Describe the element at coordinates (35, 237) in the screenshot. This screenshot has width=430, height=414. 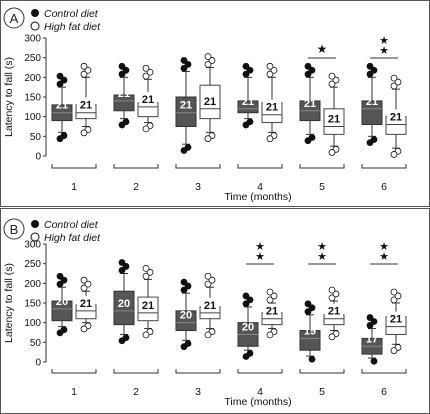
I see `legend-open-marker` at that location.